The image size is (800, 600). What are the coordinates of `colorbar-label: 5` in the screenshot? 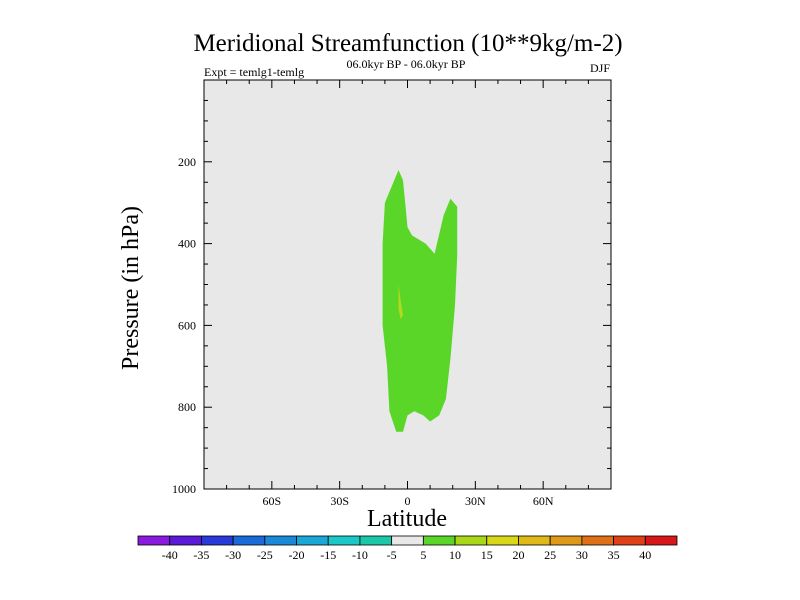 It's located at (423, 555).